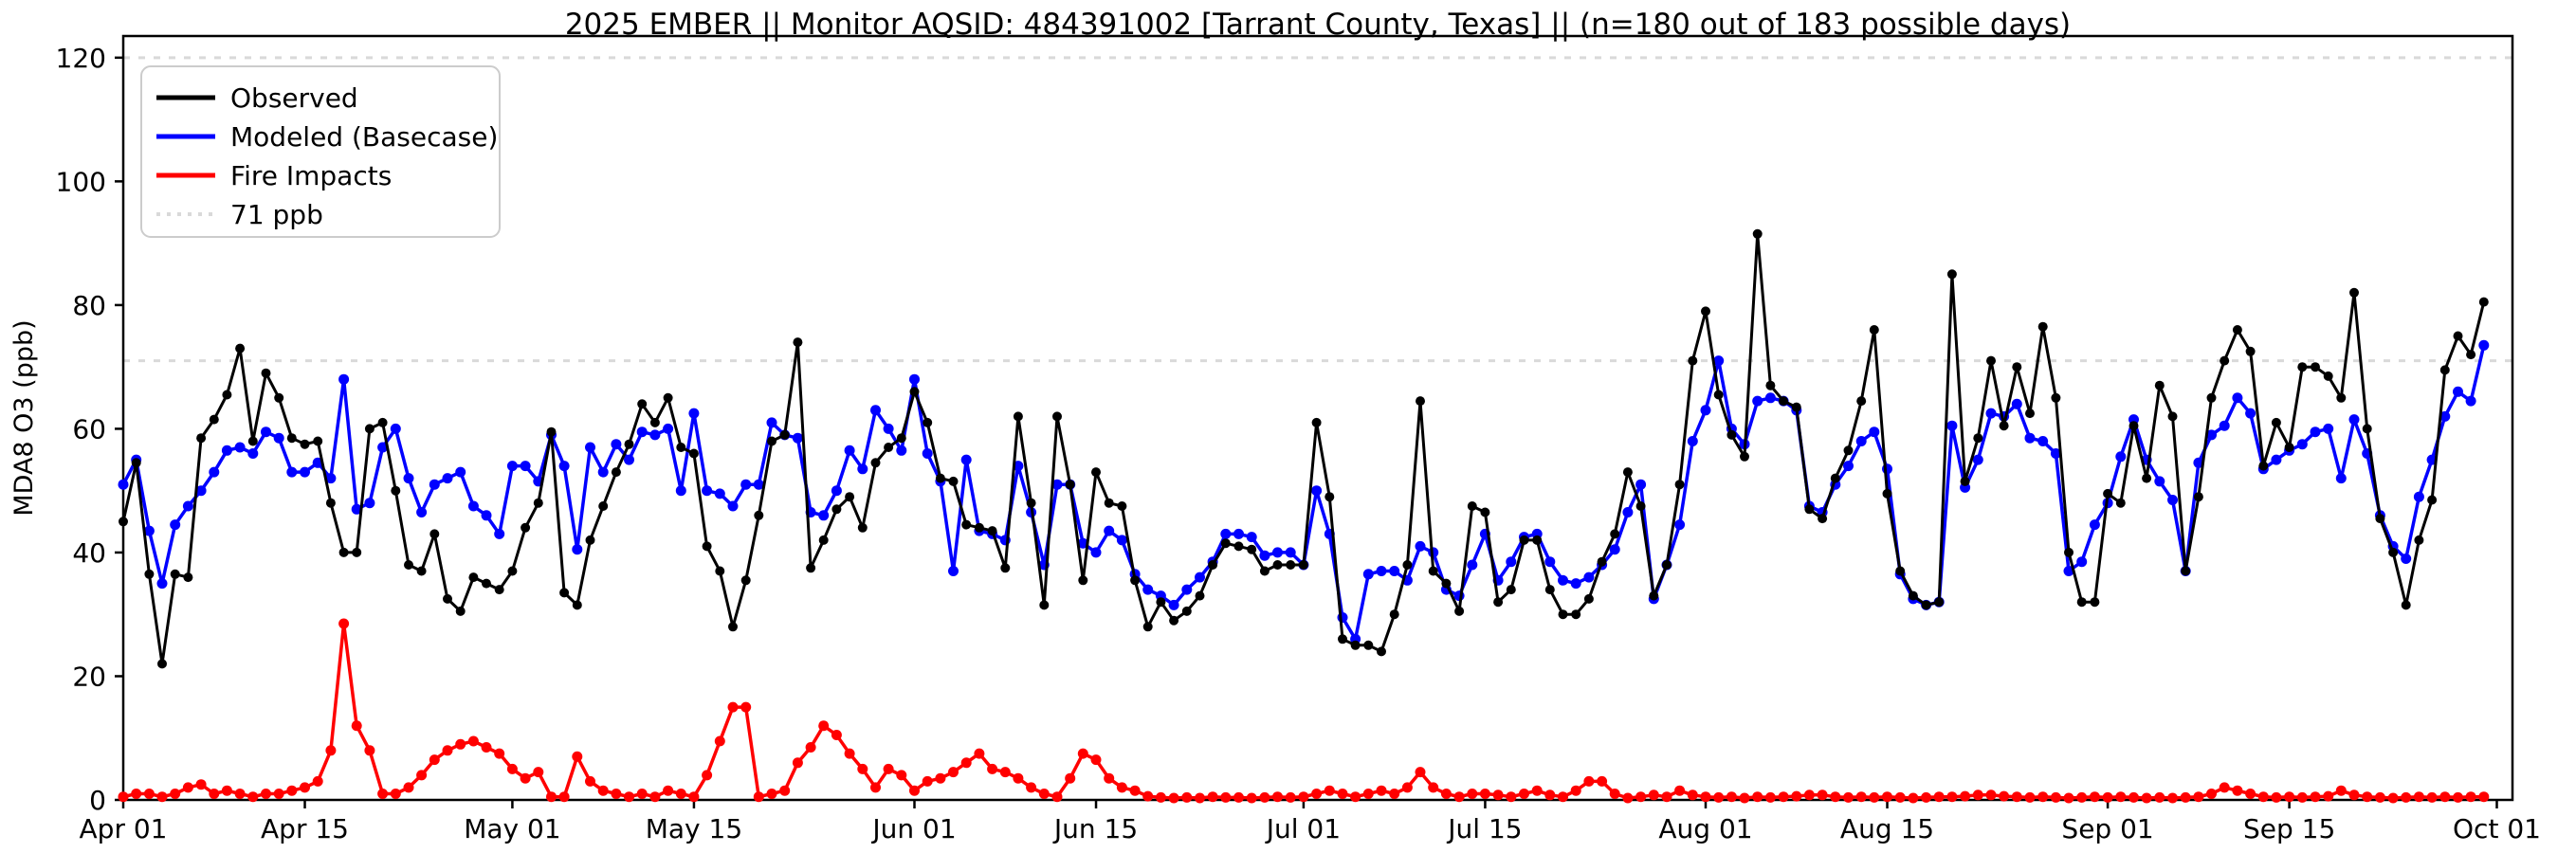 The image size is (2576, 853). Describe the element at coordinates (2289, 828) in the screenshot. I see `x-tick-label: Sep 15` at that location.